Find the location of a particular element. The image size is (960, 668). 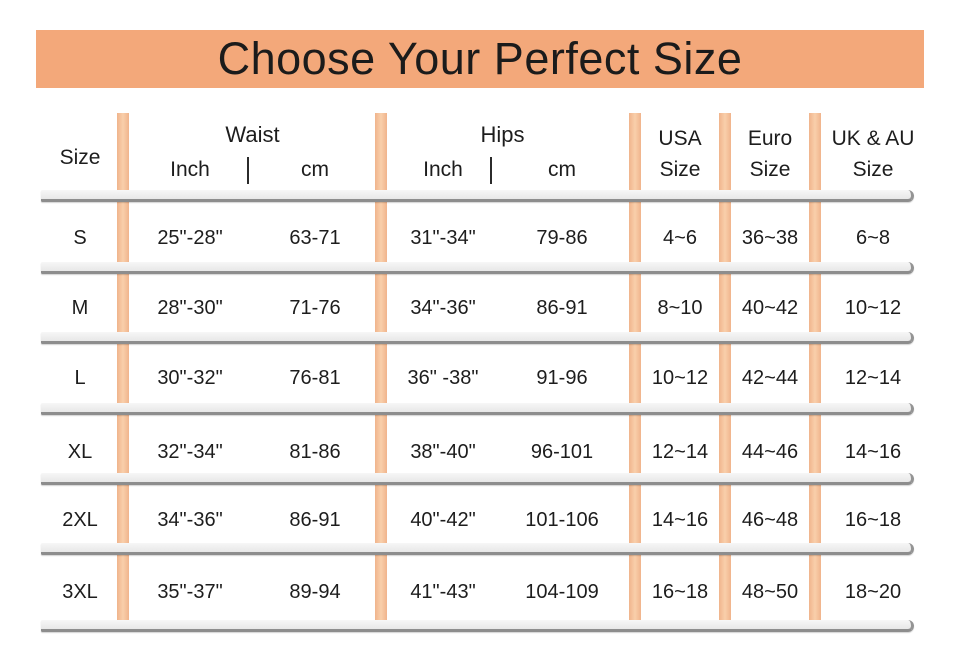

cell-waist-inch: 30"-32" is located at coordinates (190, 378).